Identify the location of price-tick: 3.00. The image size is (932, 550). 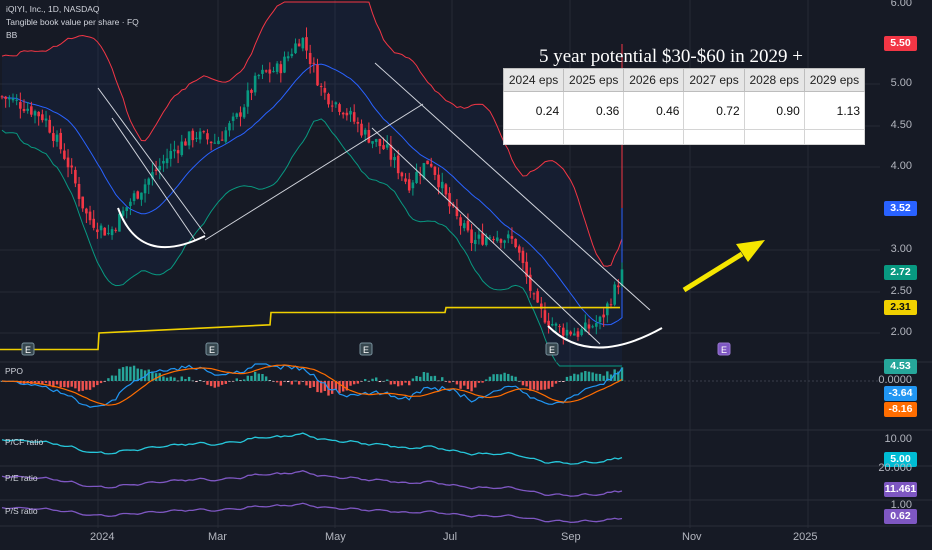
(901, 249).